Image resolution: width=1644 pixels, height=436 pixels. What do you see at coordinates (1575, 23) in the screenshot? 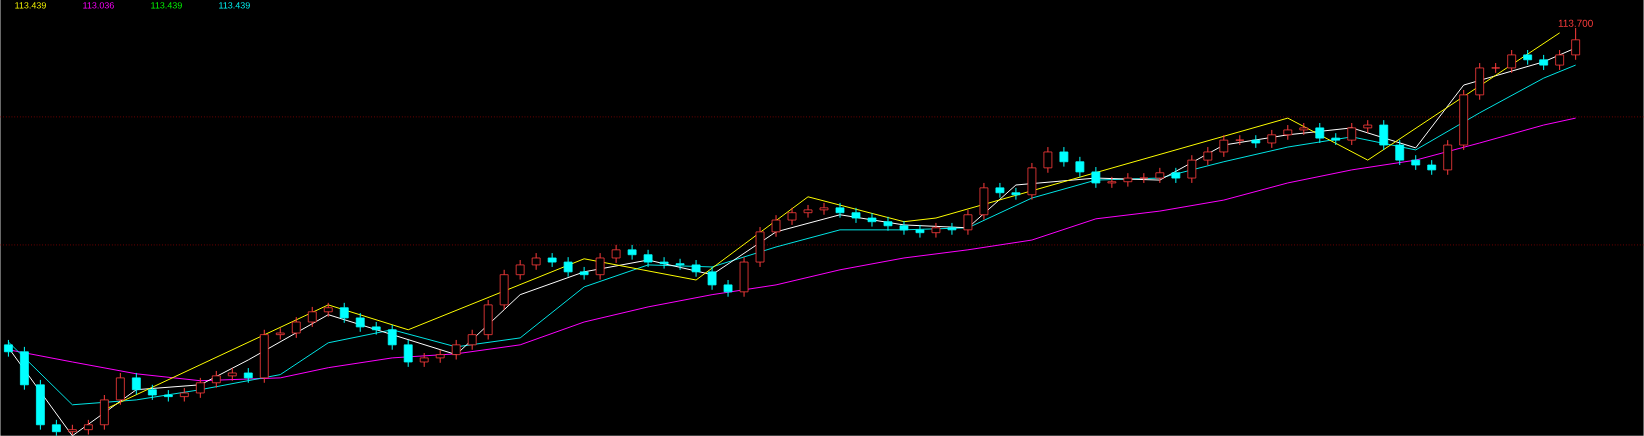
I see `annotation: 113.700` at bounding box center [1575, 23].